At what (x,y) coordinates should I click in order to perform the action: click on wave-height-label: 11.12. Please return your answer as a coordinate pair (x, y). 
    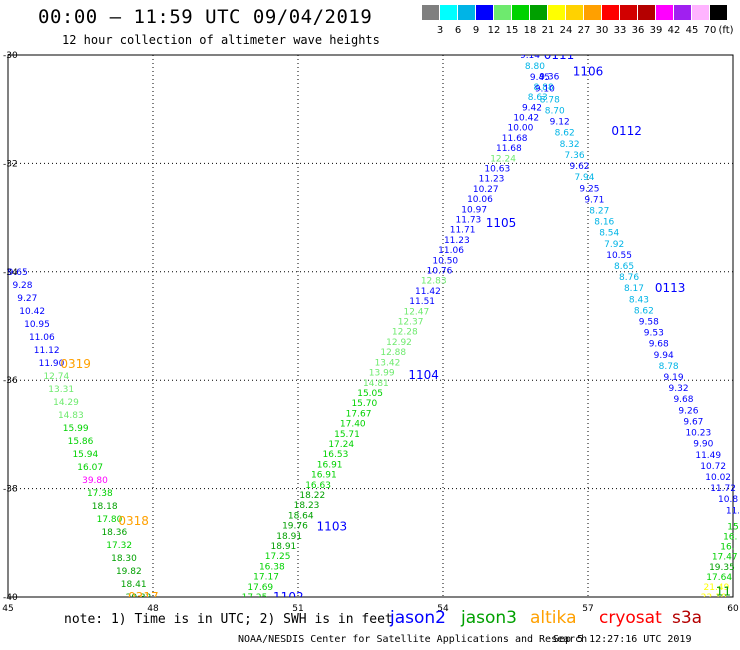
    Looking at the image, I should click on (47, 351).